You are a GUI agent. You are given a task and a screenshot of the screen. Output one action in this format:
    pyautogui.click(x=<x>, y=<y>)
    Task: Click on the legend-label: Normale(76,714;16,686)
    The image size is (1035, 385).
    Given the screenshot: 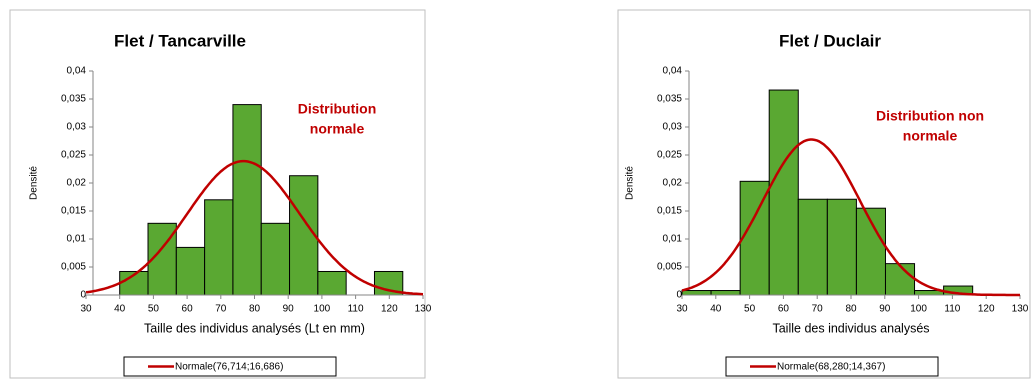 What is the action you would take?
    pyautogui.click(x=229, y=367)
    